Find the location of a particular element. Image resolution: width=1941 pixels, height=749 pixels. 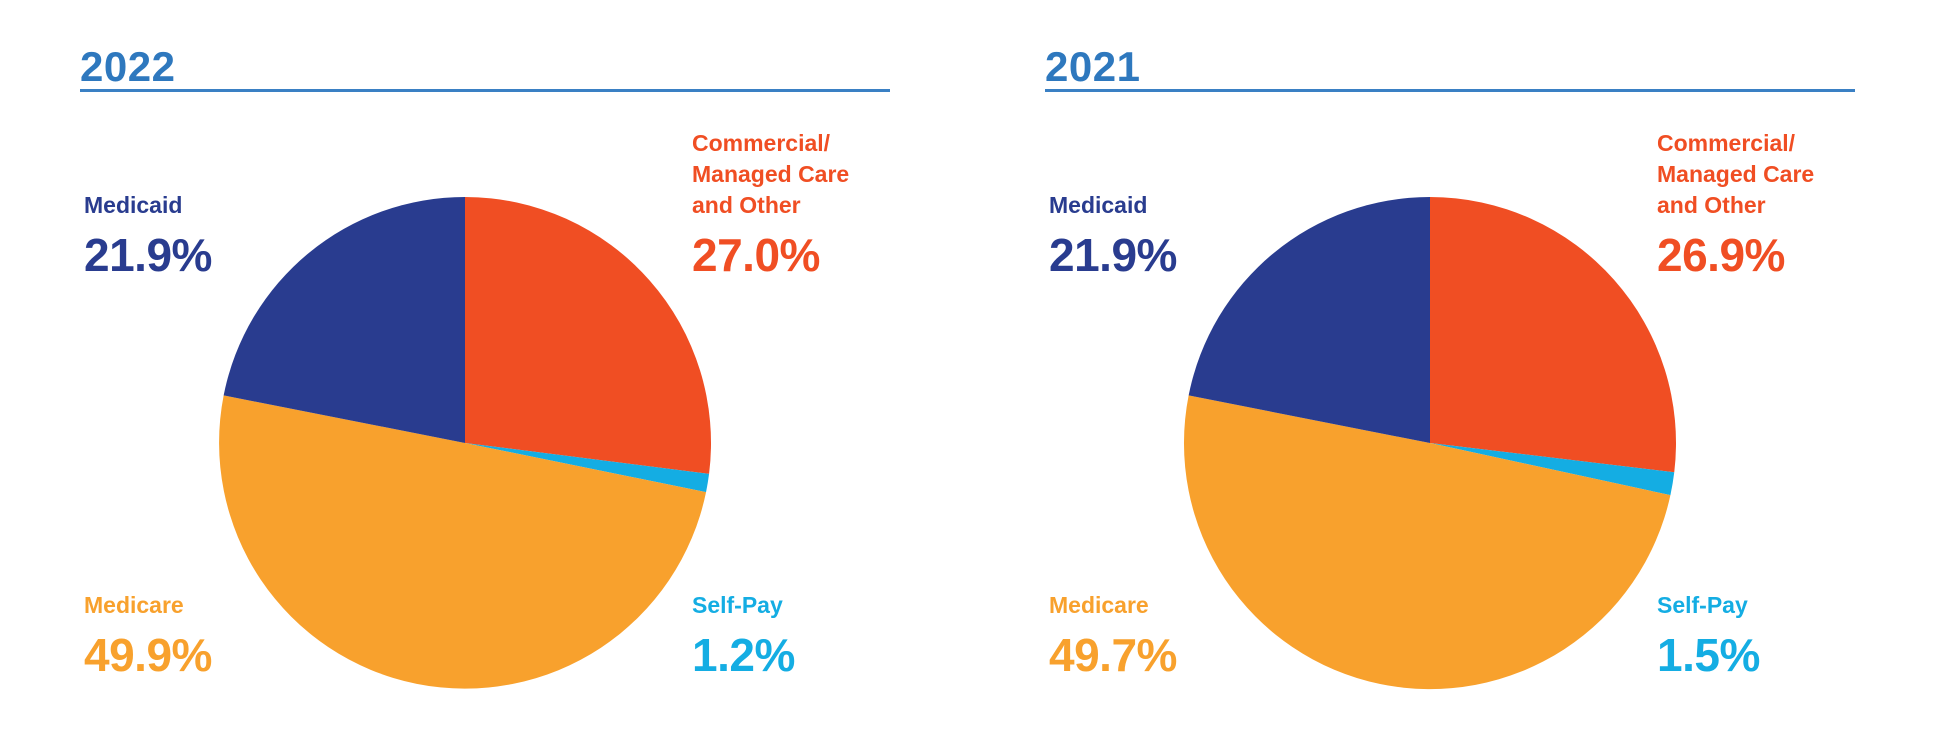

slice-percent: 26.9% is located at coordinates (1721, 255).